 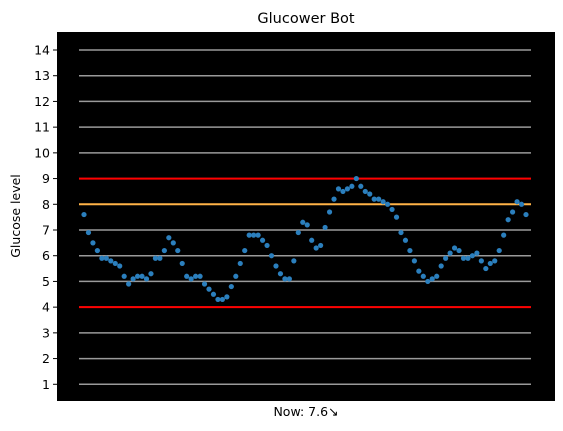 What do you see at coordinates (42, 50) in the screenshot?
I see `y-tick-label: 14` at bounding box center [42, 50].